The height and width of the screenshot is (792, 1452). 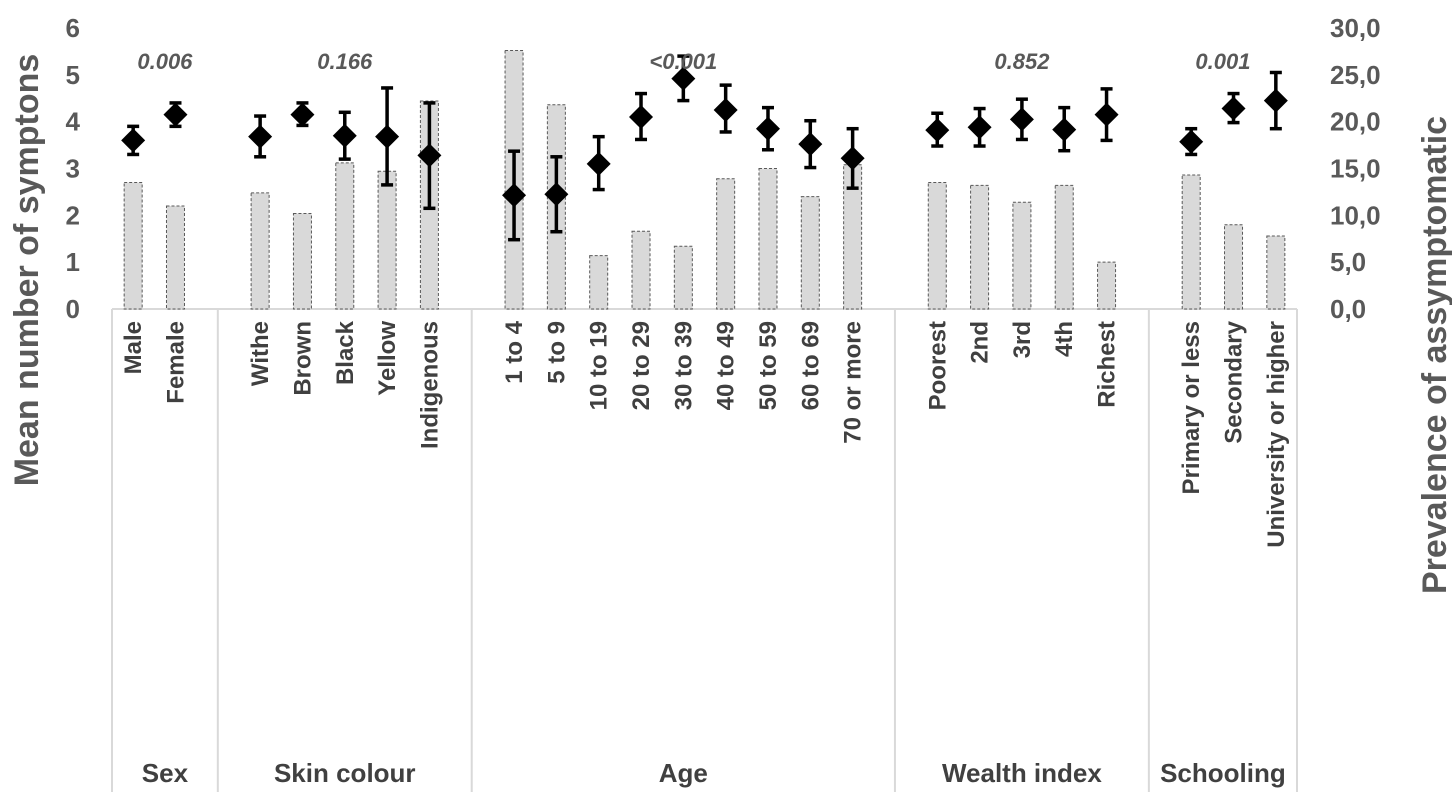 I want to click on y2-tick-label: 30,0, so click(x=1355, y=28).